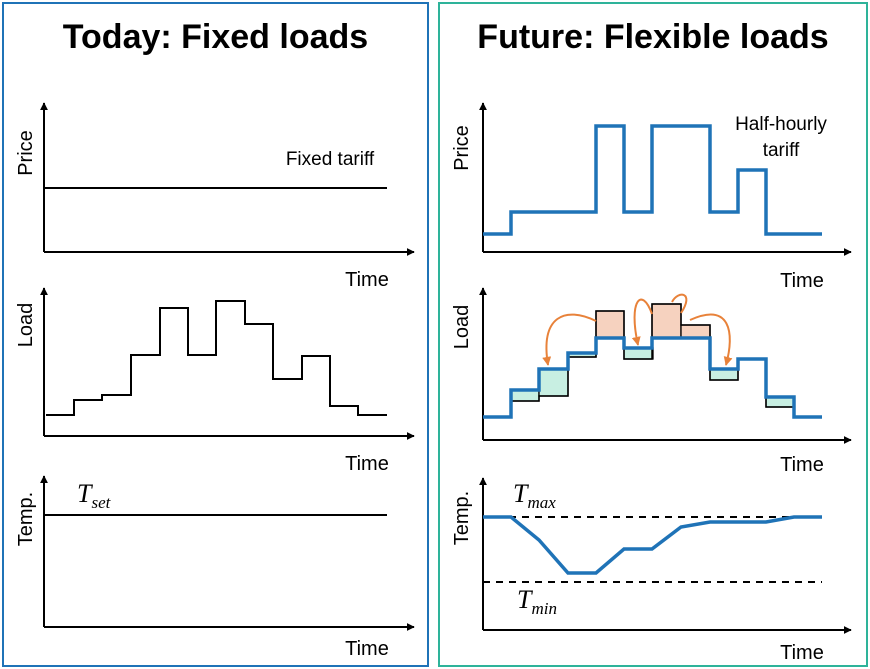 This screenshot has height=669, width=870. I want to click on t-set-label: Tset, so click(94, 495).